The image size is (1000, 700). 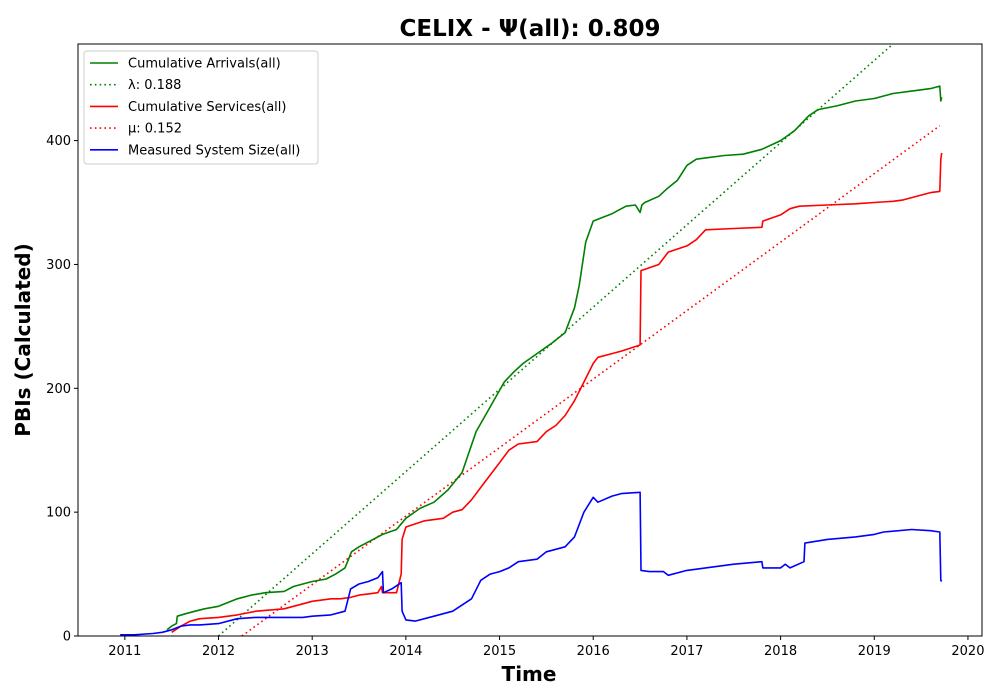 What do you see at coordinates (499, 651) in the screenshot?
I see `x-tick-label: 2015` at bounding box center [499, 651].